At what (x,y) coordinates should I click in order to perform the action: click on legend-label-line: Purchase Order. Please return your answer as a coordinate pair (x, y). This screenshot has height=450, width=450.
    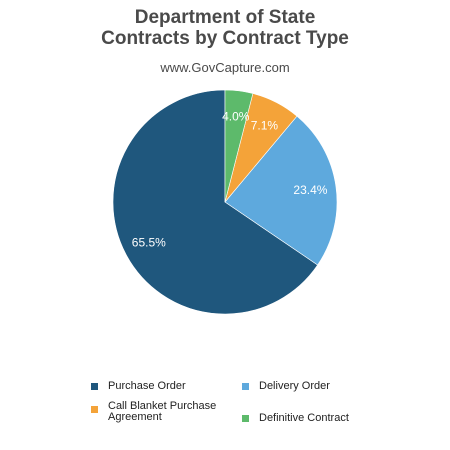
    Looking at the image, I should click on (147, 386).